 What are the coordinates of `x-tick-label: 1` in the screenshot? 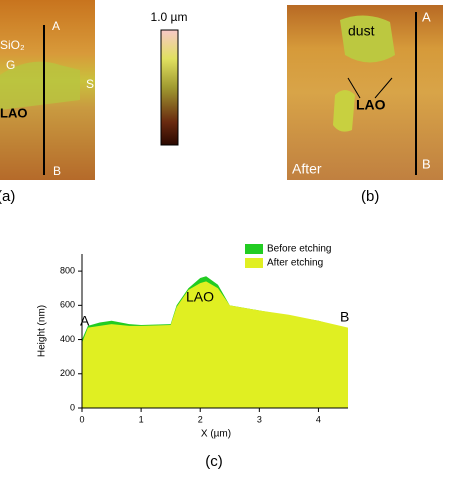 It's located at (141, 419).